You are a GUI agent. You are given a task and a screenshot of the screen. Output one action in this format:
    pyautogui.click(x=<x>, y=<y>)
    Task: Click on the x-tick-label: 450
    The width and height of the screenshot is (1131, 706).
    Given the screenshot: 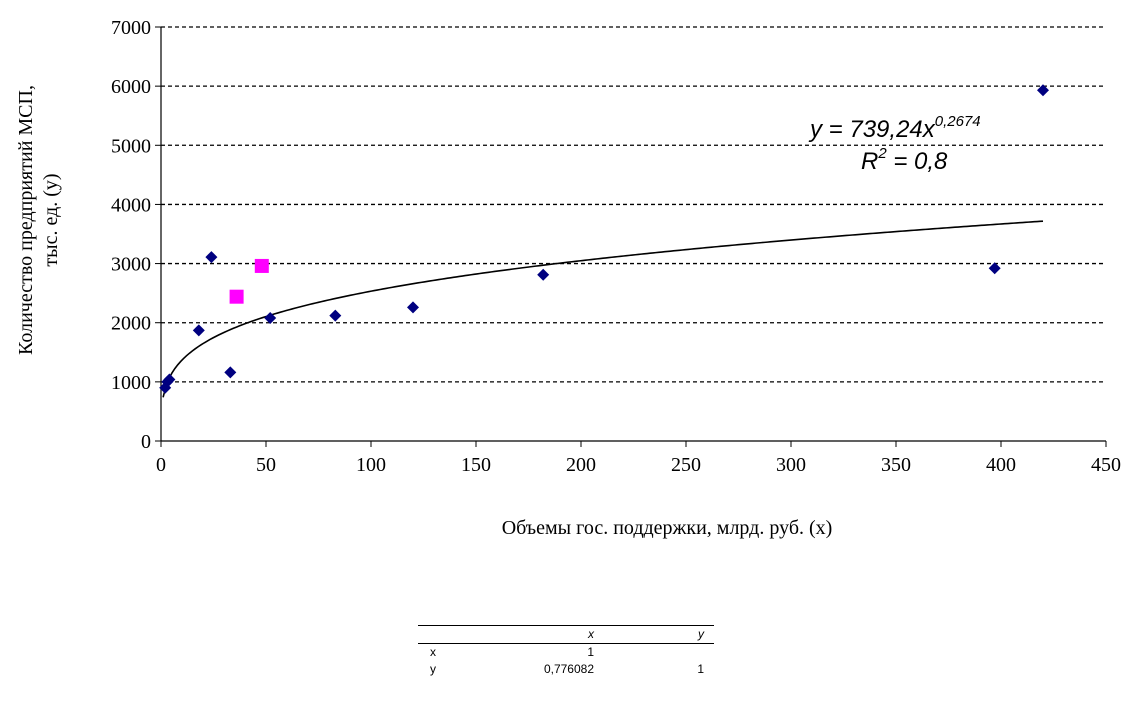 What is the action you would take?
    pyautogui.click(x=1106, y=465)
    